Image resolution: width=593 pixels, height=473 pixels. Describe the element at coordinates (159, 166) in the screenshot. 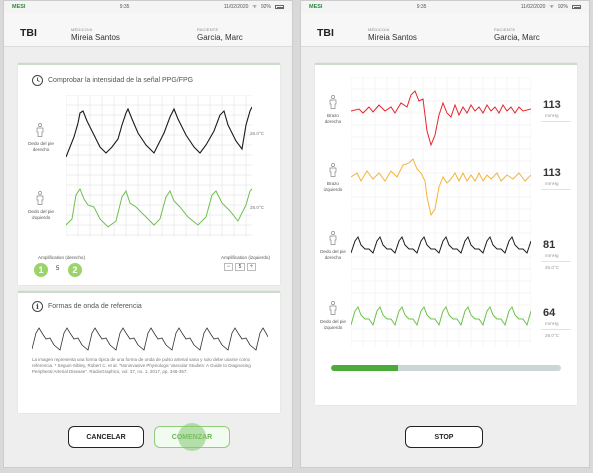

I see `signal-grid` at that location.